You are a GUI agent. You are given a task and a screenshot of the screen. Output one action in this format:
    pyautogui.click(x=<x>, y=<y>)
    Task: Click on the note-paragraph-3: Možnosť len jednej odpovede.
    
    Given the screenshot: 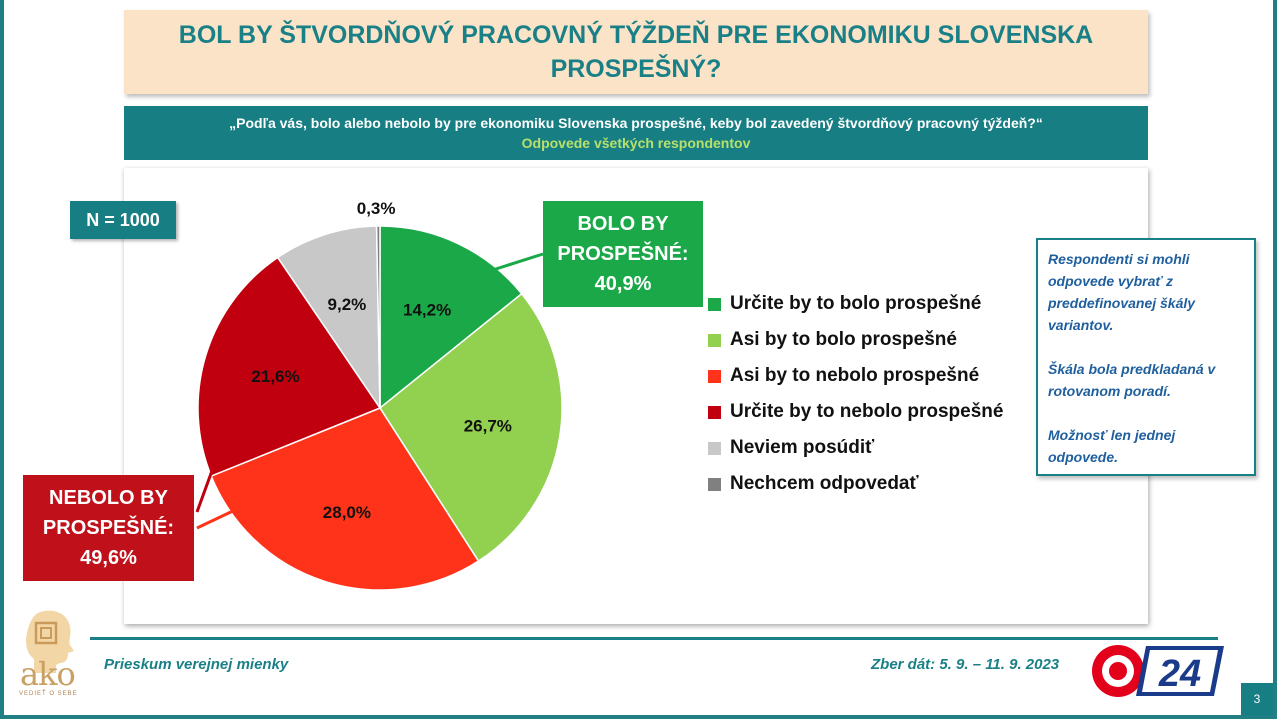 What is the action you would take?
    pyautogui.click(x=1112, y=446)
    